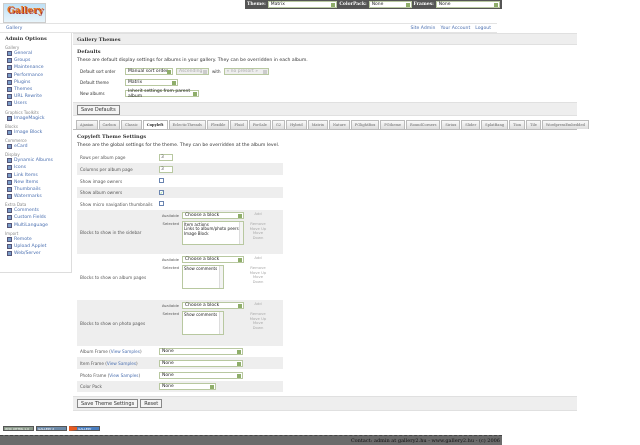 The image size is (640, 445). I want to click on sidebar-item-imagemagick: ImageMagick, so click(35, 118).